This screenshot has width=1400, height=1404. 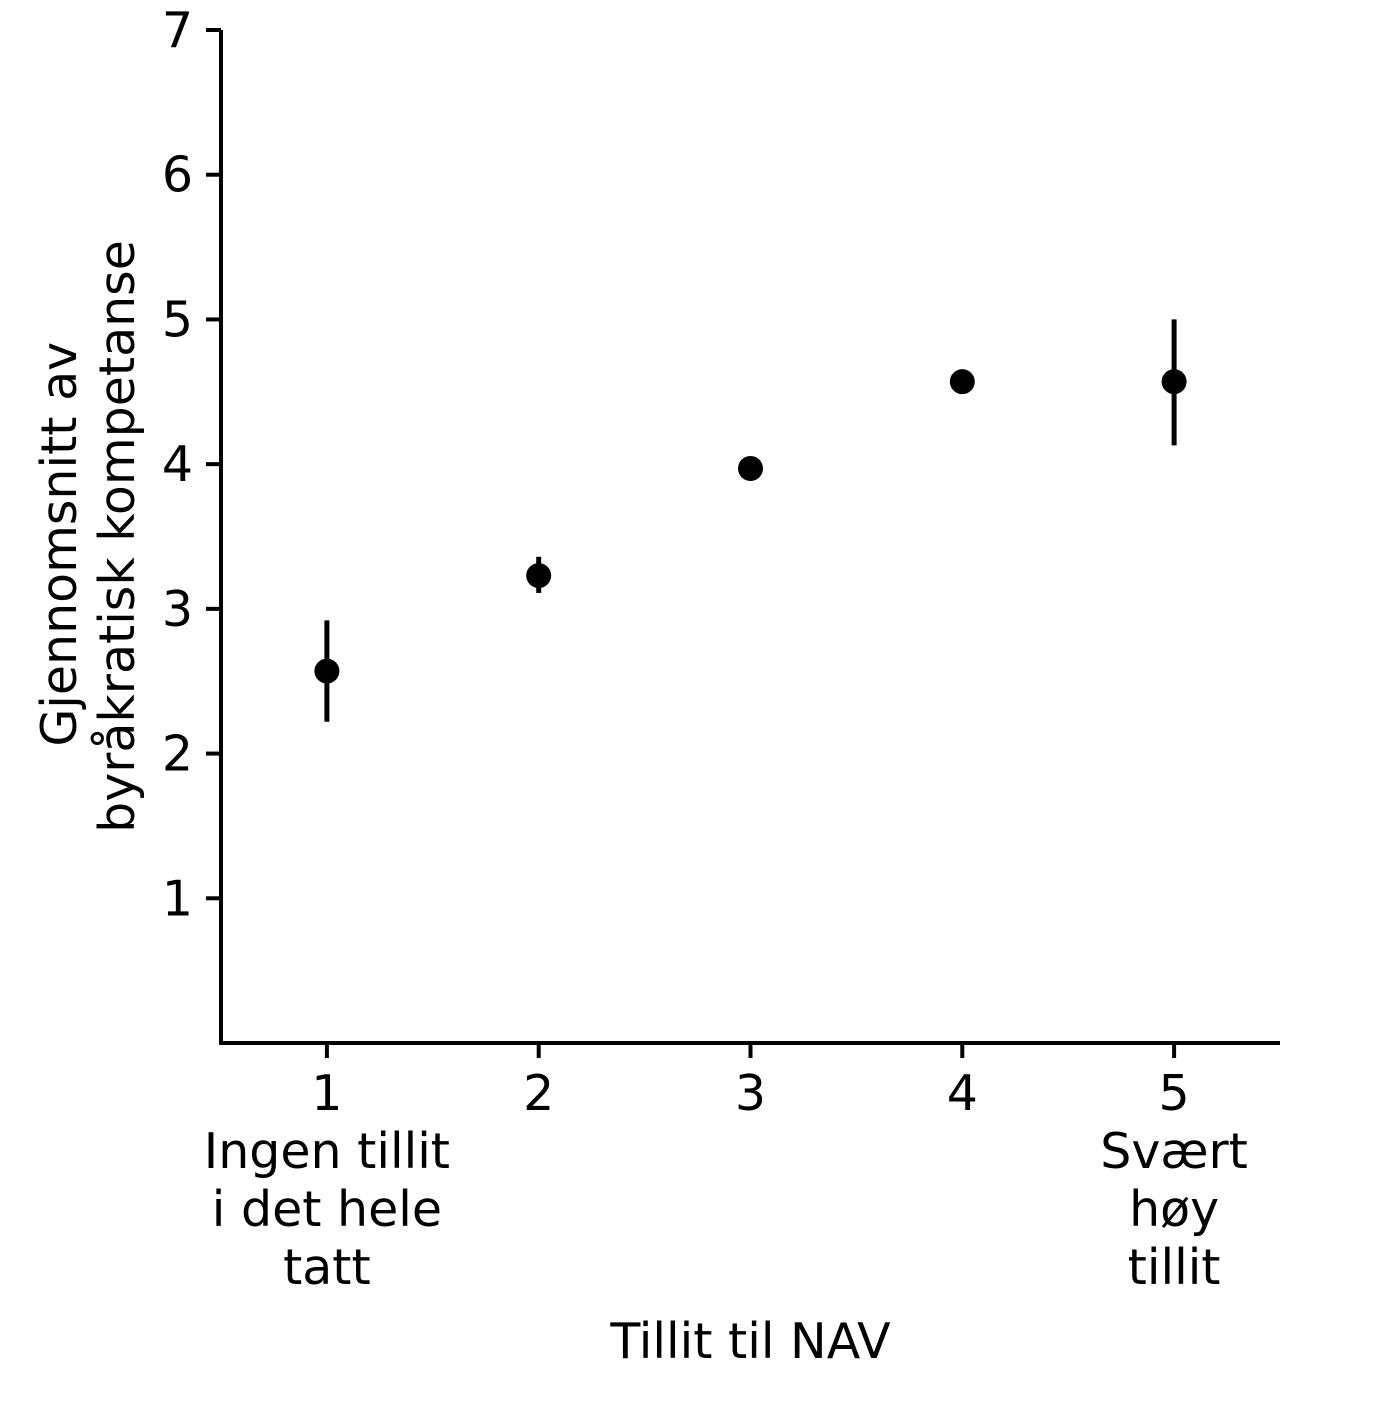 I want to click on x-tick-label-line: 2, so click(x=538, y=1093).